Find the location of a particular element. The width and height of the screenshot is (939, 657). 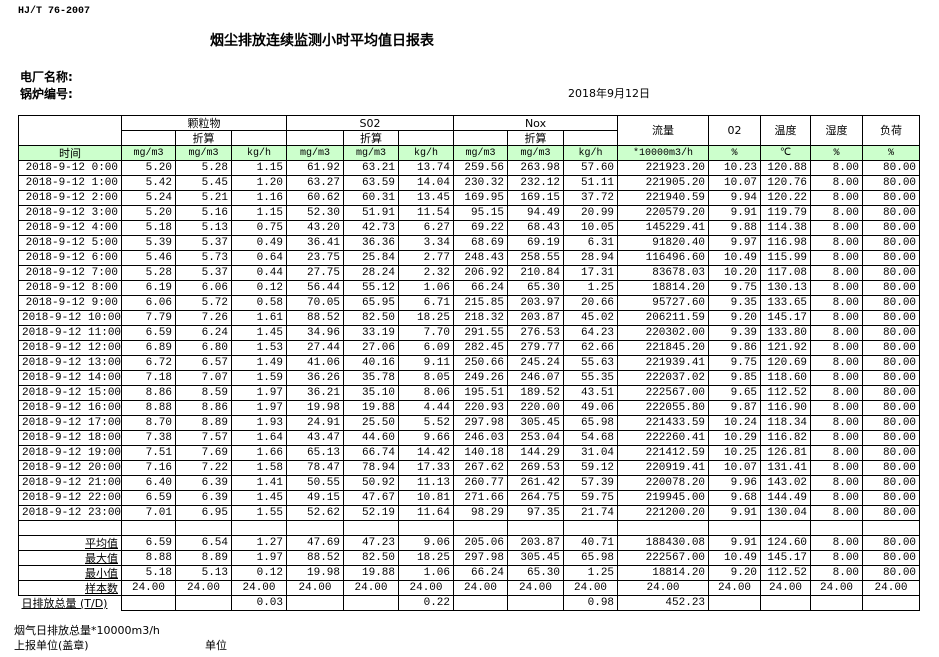

value-cell: 1.45 is located at coordinates (259, 333).